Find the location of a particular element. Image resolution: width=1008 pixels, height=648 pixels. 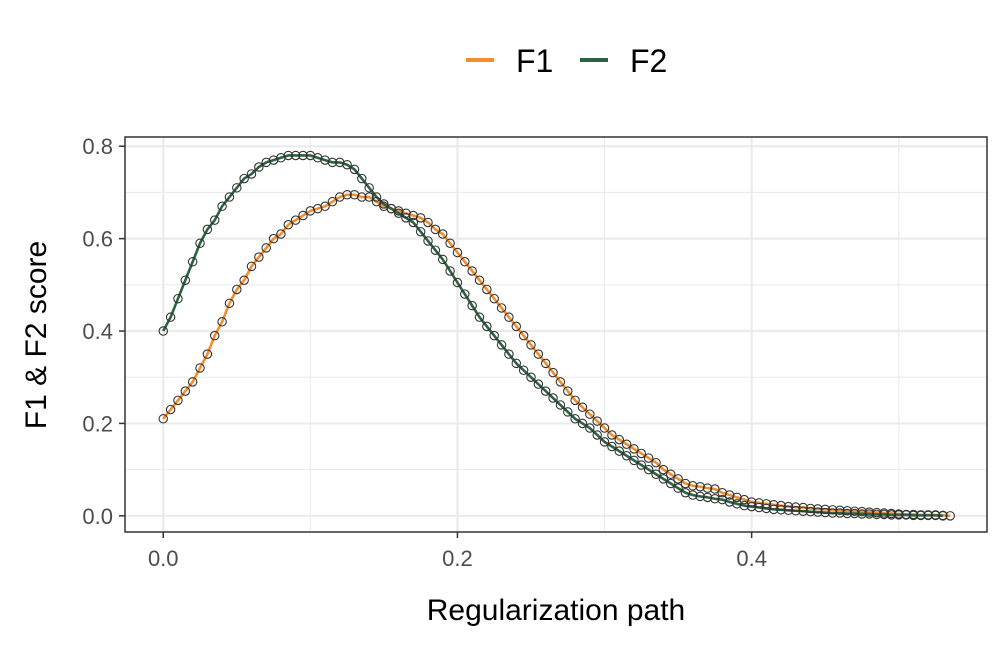

y-tick-label: 0.2 is located at coordinates (97, 423).